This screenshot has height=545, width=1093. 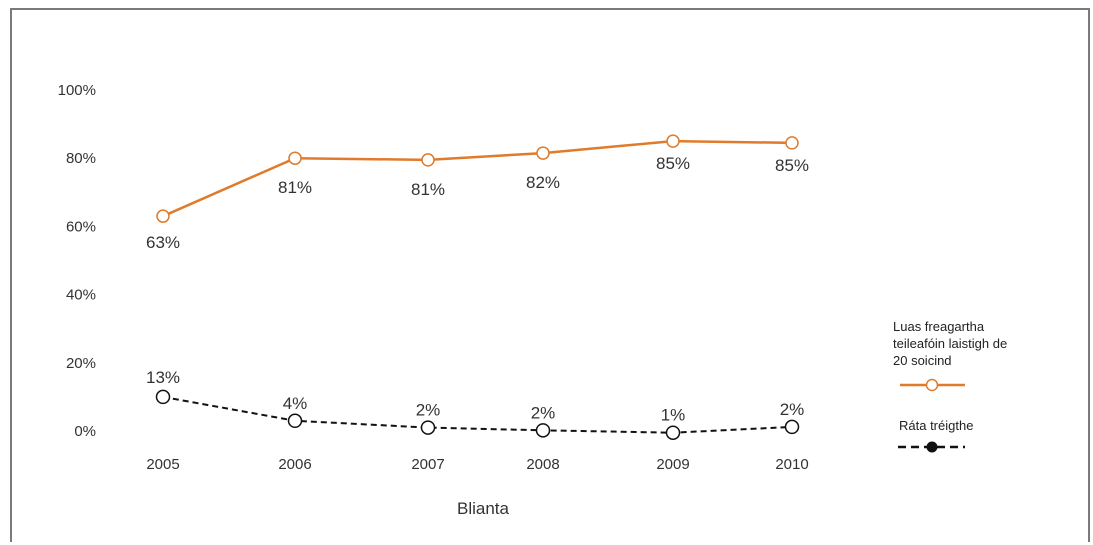 I want to click on legend-label: Ráta tréigthe, so click(x=936, y=425).